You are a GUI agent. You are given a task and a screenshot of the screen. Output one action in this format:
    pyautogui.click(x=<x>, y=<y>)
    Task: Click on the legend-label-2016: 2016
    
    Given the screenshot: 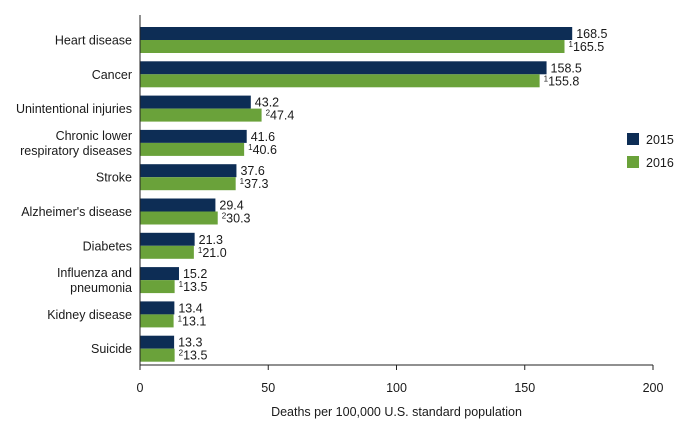 What is the action you would take?
    pyautogui.click(x=660, y=163)
    